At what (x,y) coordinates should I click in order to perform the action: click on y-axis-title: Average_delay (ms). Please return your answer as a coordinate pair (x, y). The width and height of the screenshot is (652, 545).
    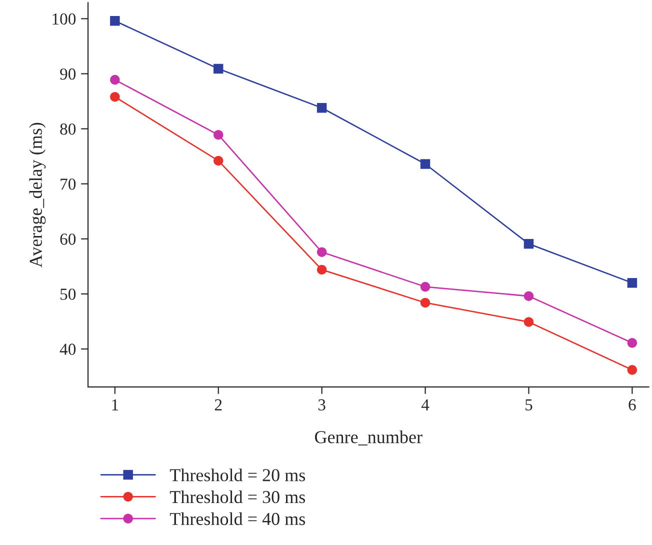
    Looking at the image, I should click on (37, 195).